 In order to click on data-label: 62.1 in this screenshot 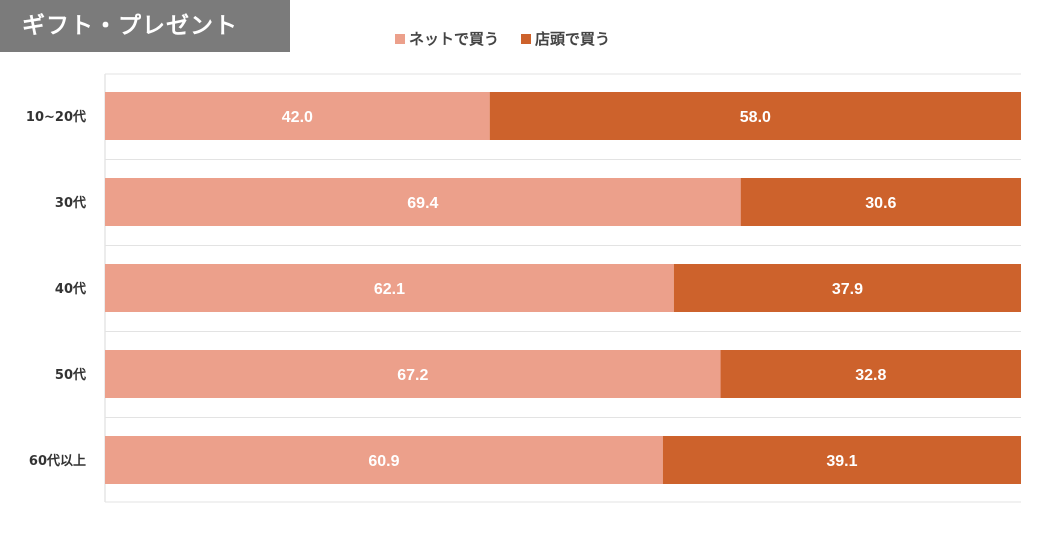, I will do `click(389, 289)`.